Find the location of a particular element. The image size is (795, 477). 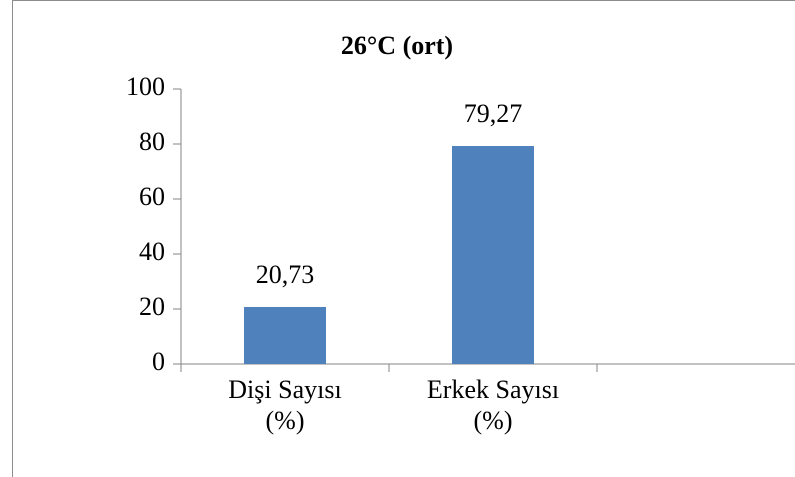

x-tick-label: Erkek Sayısı (%) is located at coordinates (493, 405).